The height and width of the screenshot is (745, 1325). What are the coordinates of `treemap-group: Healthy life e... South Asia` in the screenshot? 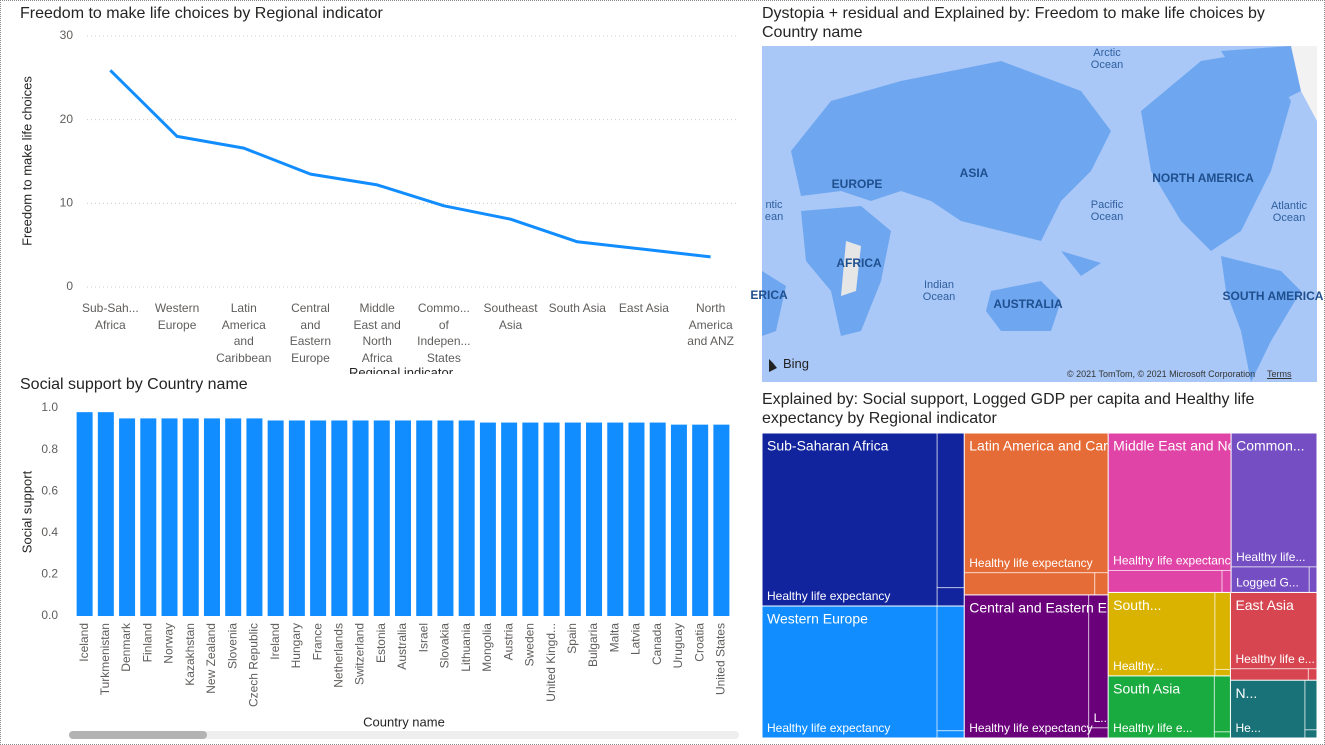 It's located at (1169, 706).